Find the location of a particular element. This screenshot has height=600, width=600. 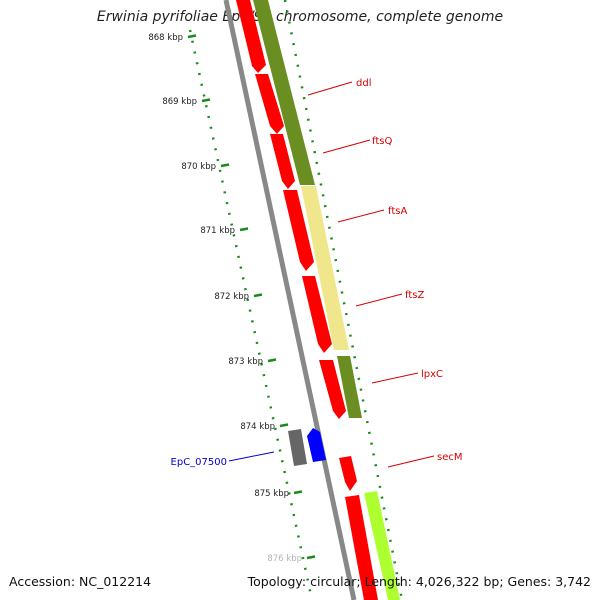

gene-label-lpxc: lpxC is located at coordinates (432, 374).